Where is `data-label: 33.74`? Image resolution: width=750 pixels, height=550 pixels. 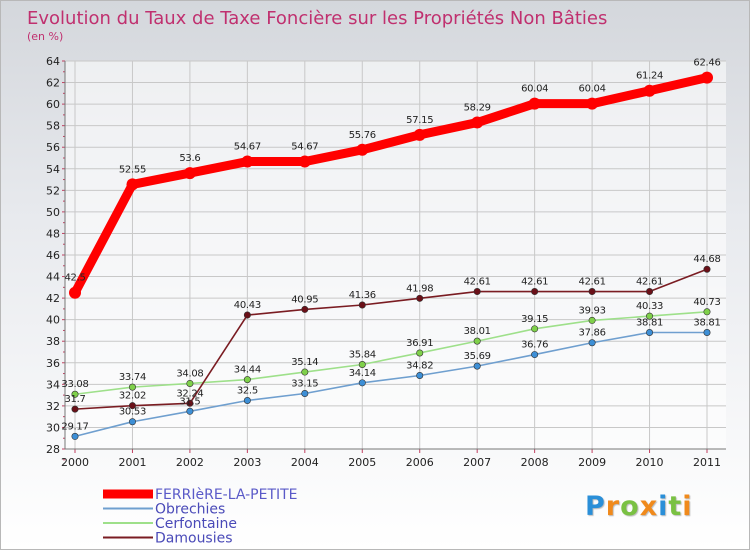
data-label: 33.74 is located at coordinates (132, 377).